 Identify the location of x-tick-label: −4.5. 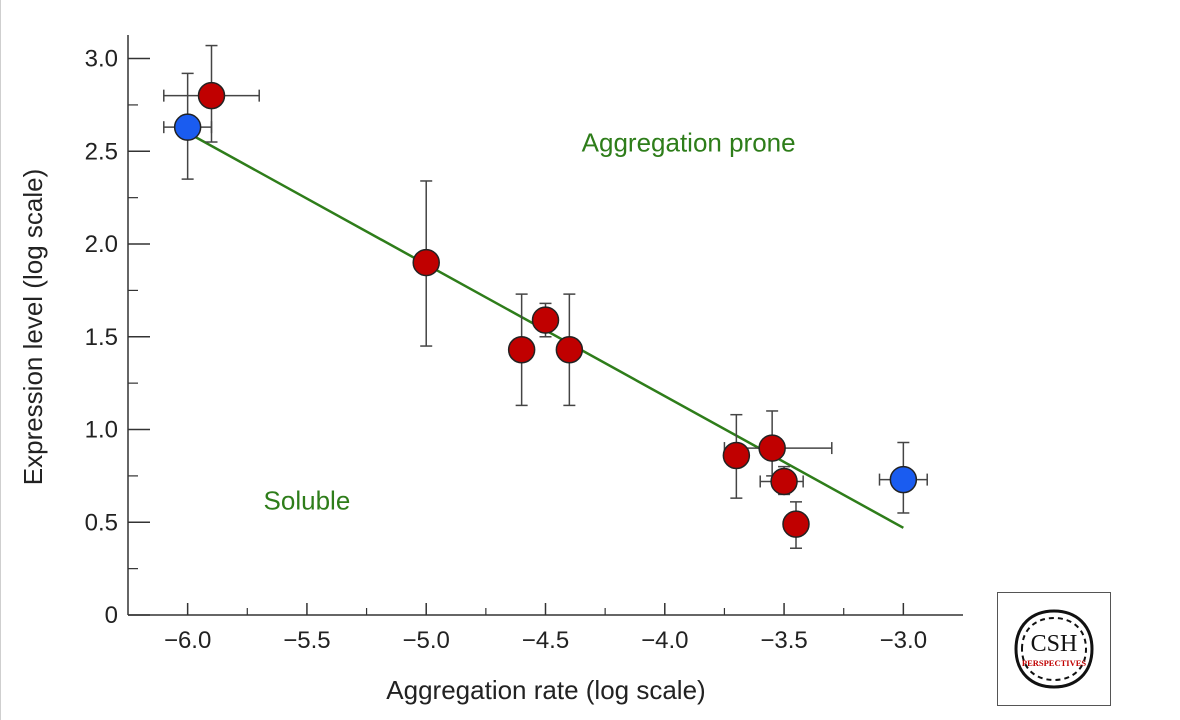
(545, 640).